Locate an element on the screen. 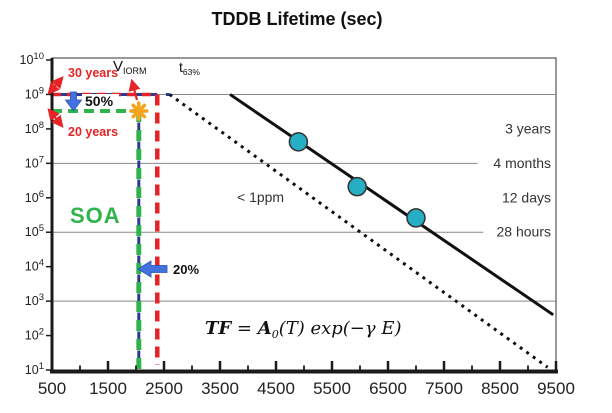 The height and width of the screenshot is (413, 612). y-tick-label: 10⁹ is located at coordinates (34, 93).